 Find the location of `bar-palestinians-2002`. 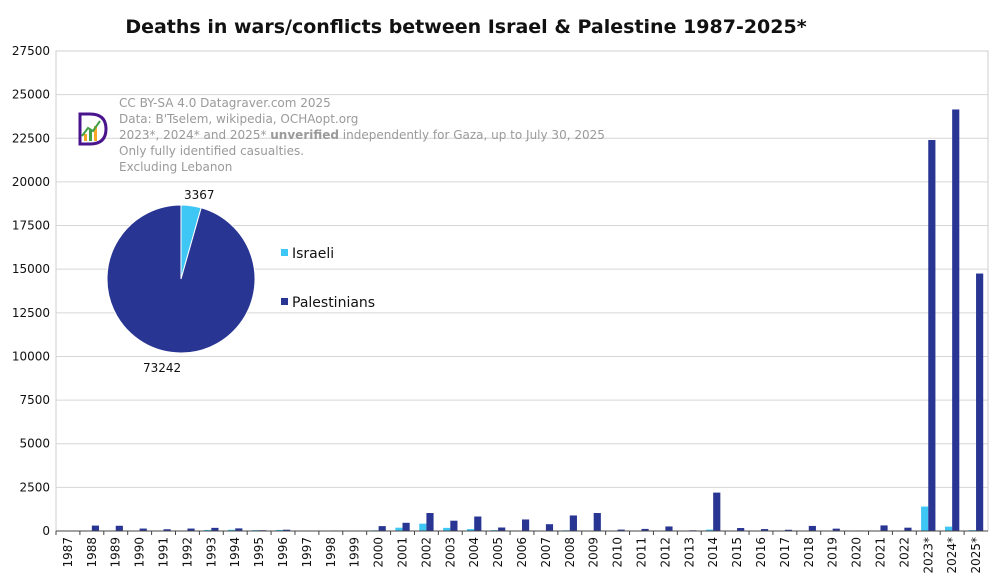

bar-palestinians-2002 is located at coordinates (430, 522).